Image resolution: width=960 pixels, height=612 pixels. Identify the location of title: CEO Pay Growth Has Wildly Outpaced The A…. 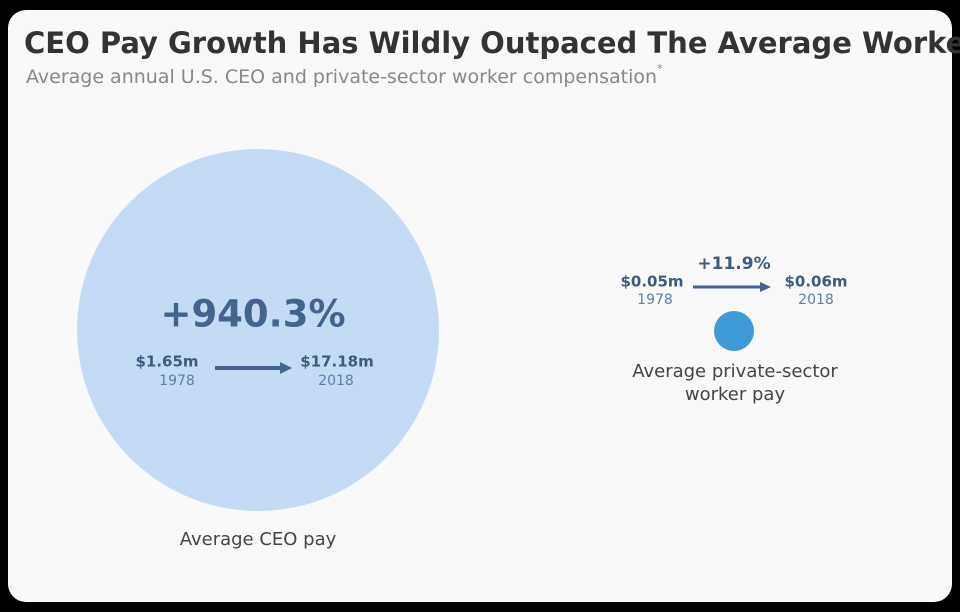
(492, 43).